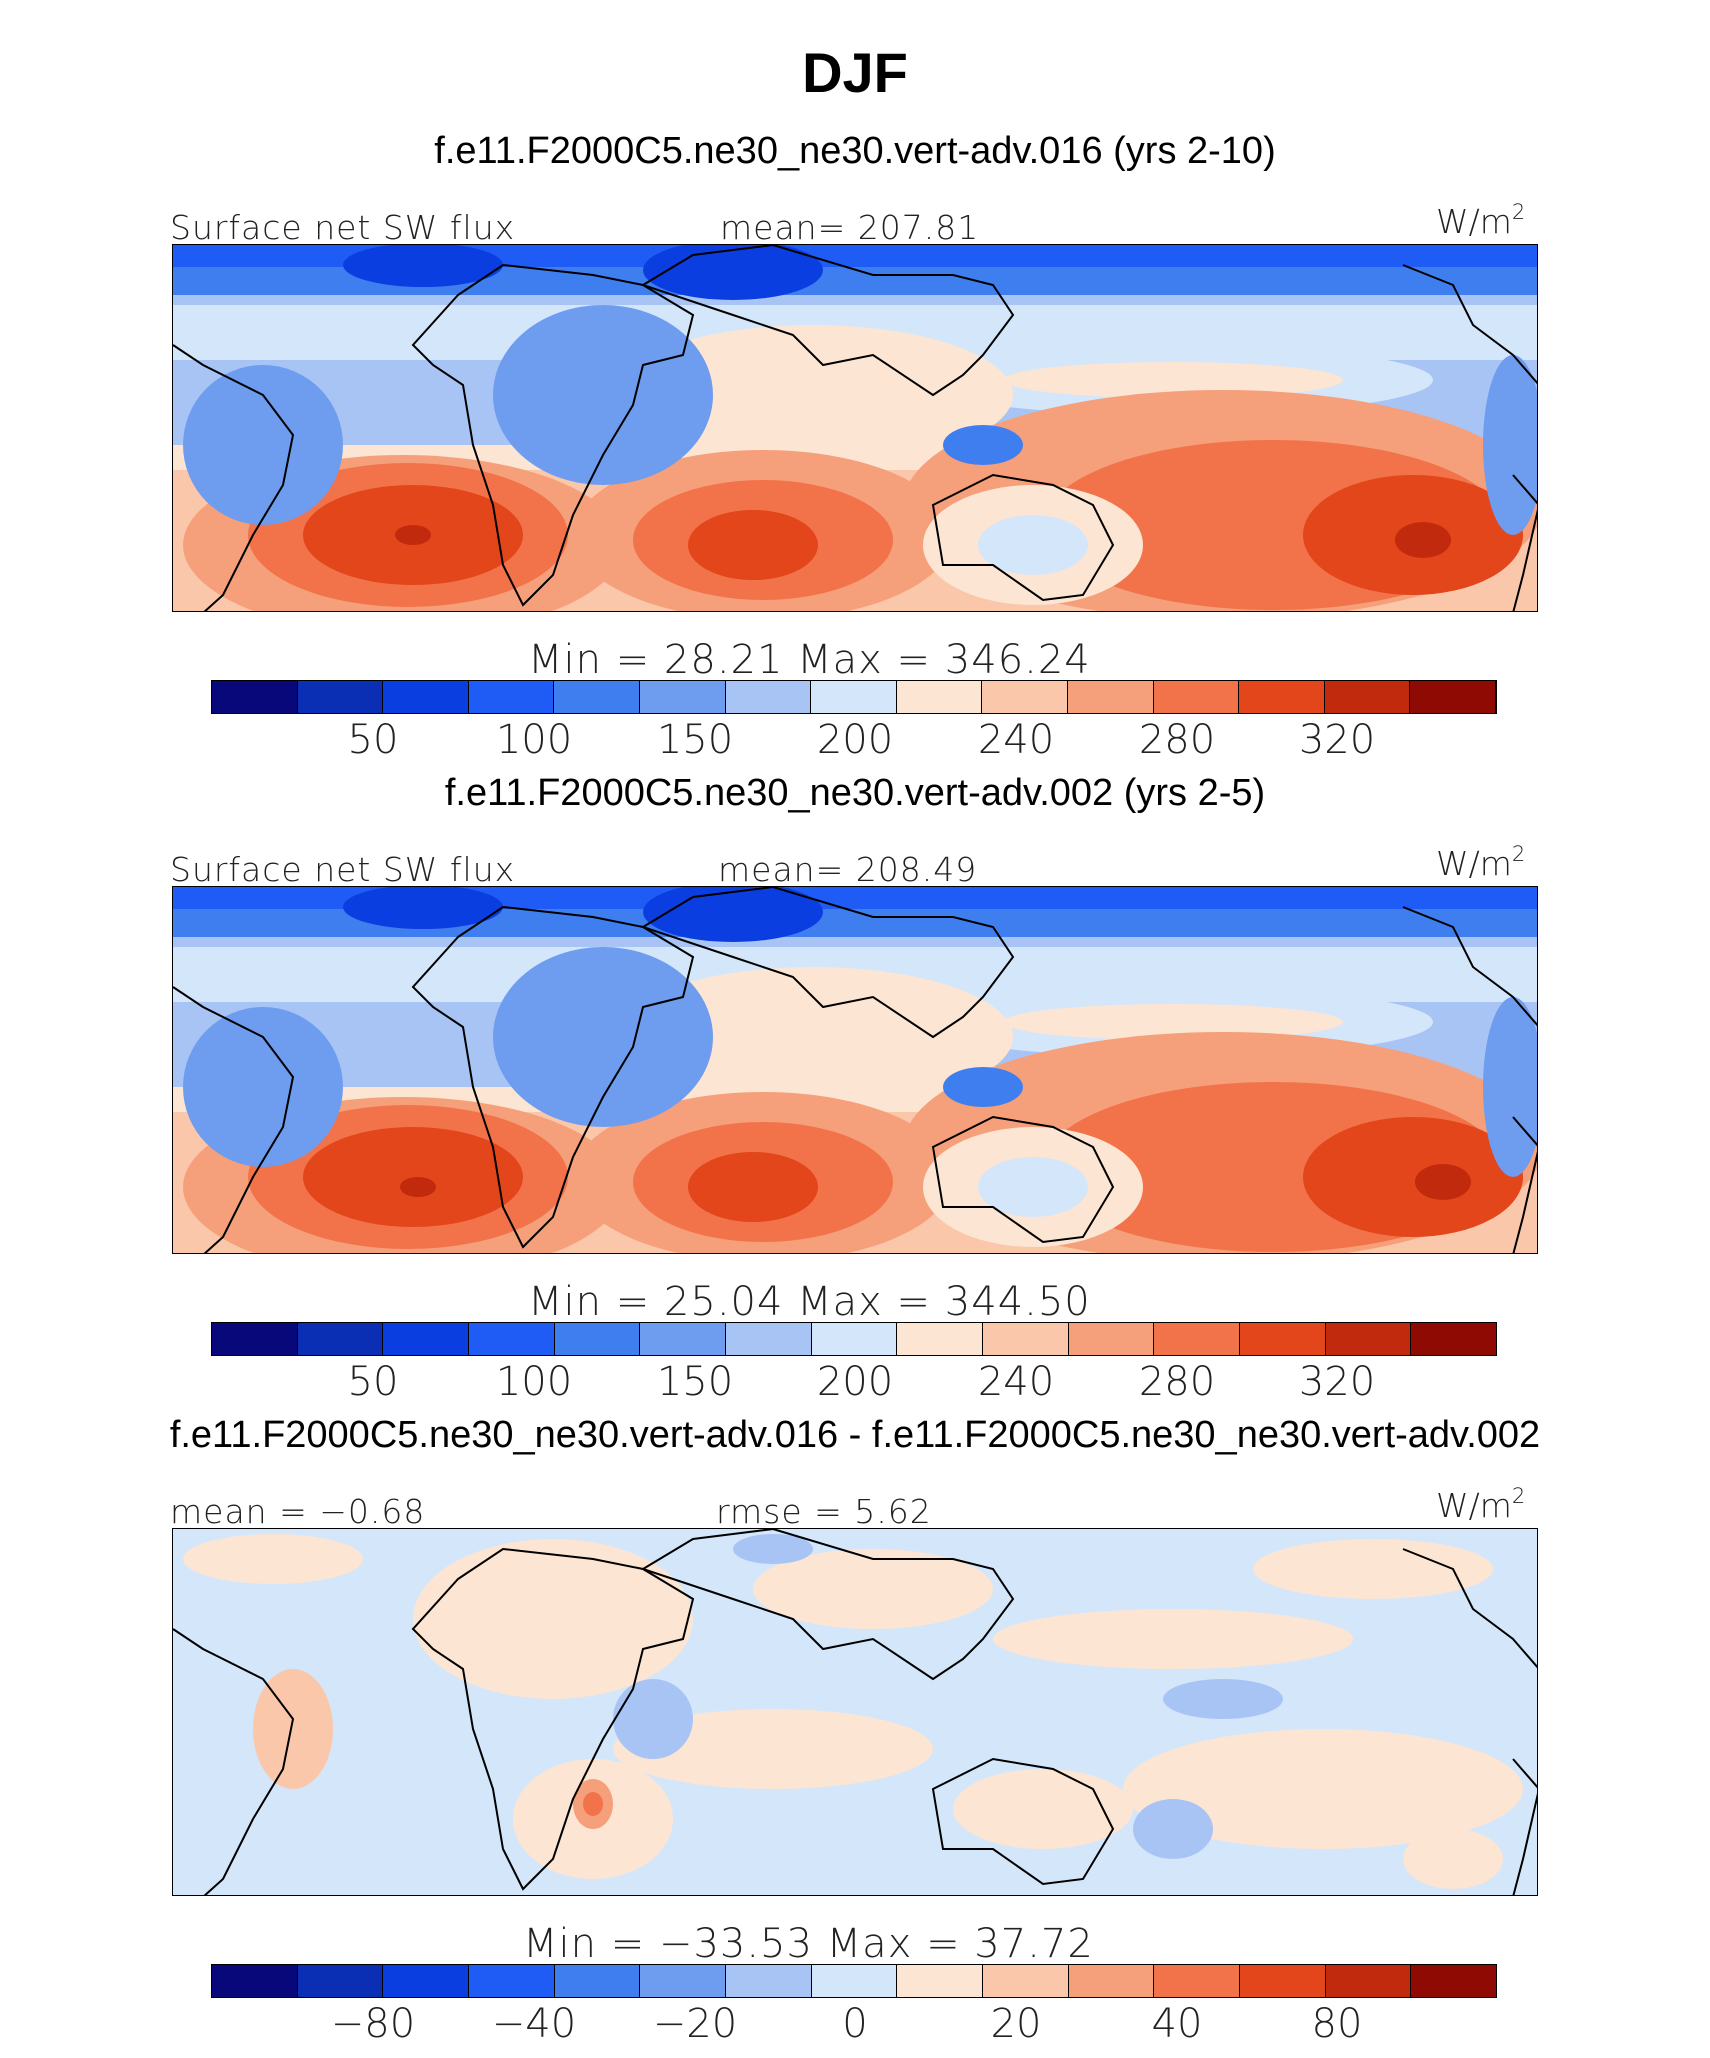  What do you see at coordinates (1177, 1382) in the screenshot?
I see `panel-2-tick-label: 280` at bounding box center [1177, 1382].